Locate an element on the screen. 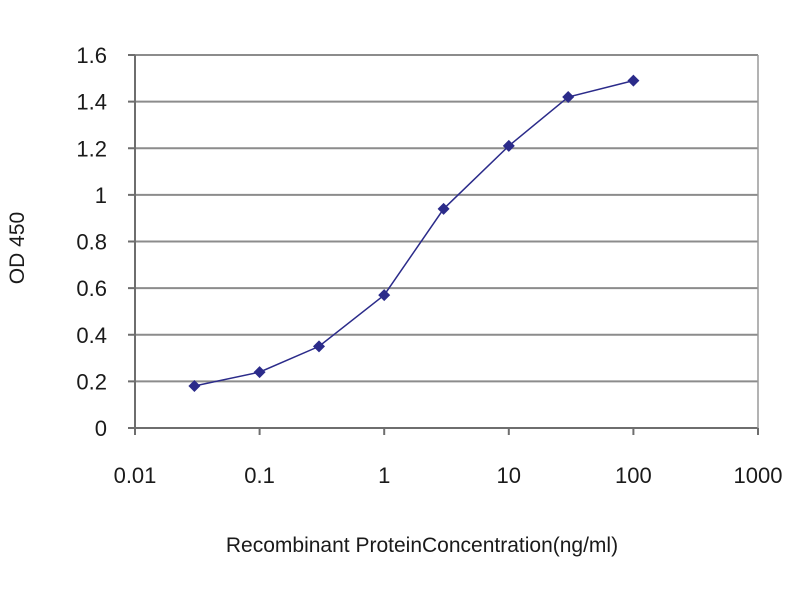 This screenshot has width=800, height=600. y-axis-title: OD 450 is located at coordinates (17, 248).